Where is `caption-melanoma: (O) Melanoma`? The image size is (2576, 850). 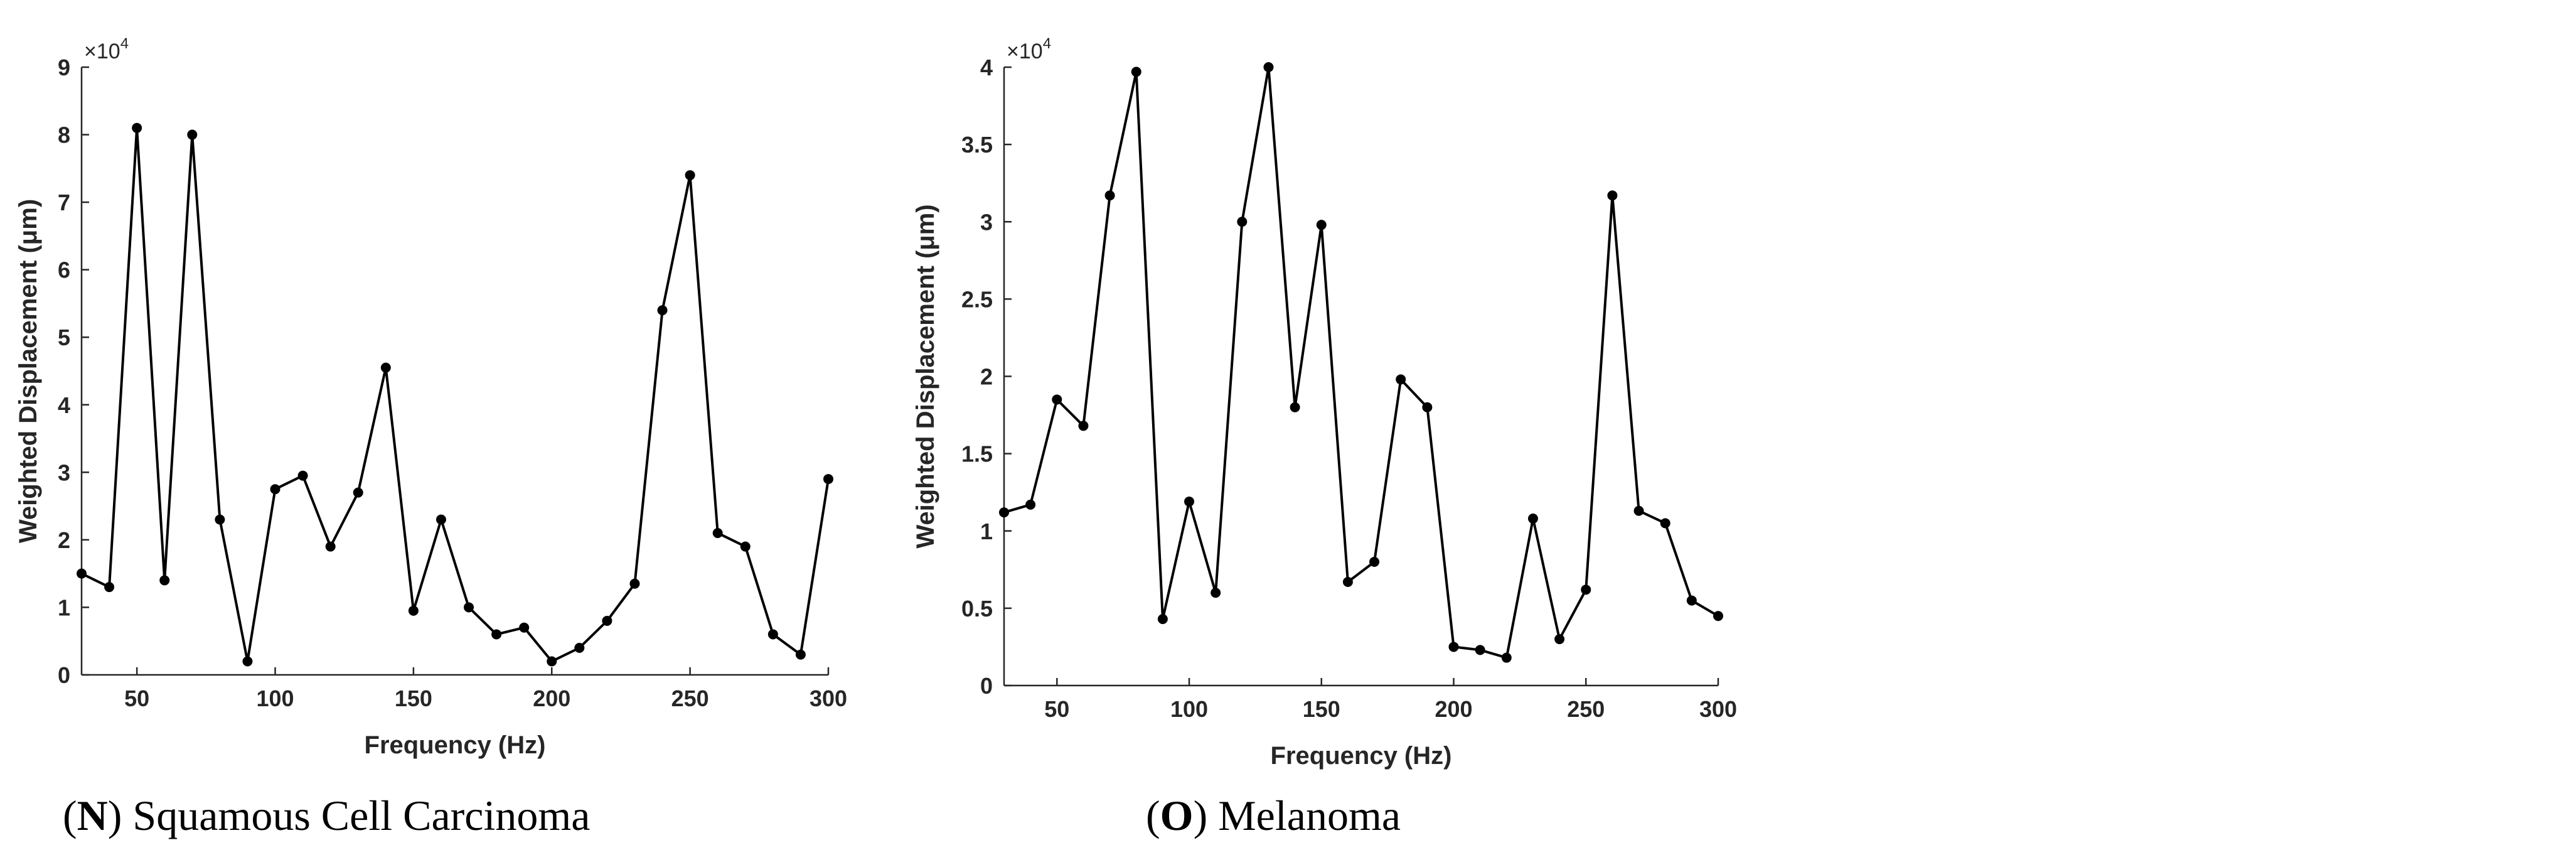 caption-melanoma: (O) Melanoma is located at coordinates (1273, 815).